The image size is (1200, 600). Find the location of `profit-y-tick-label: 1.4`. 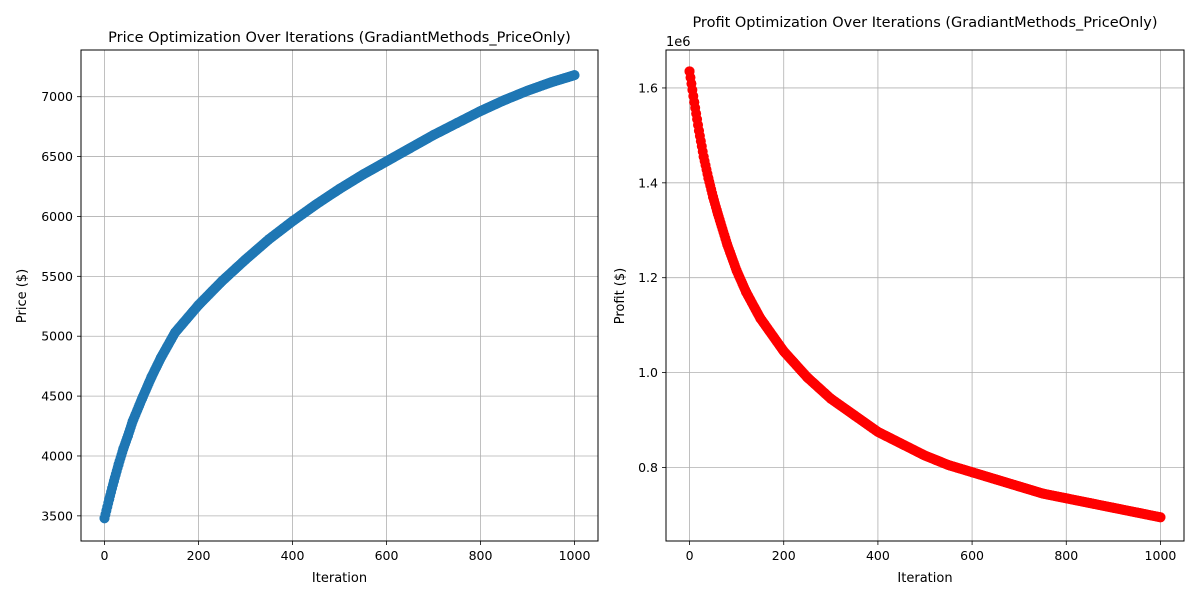

profit-y-tick-label: 1.4 is located at coordinates (648, 182).